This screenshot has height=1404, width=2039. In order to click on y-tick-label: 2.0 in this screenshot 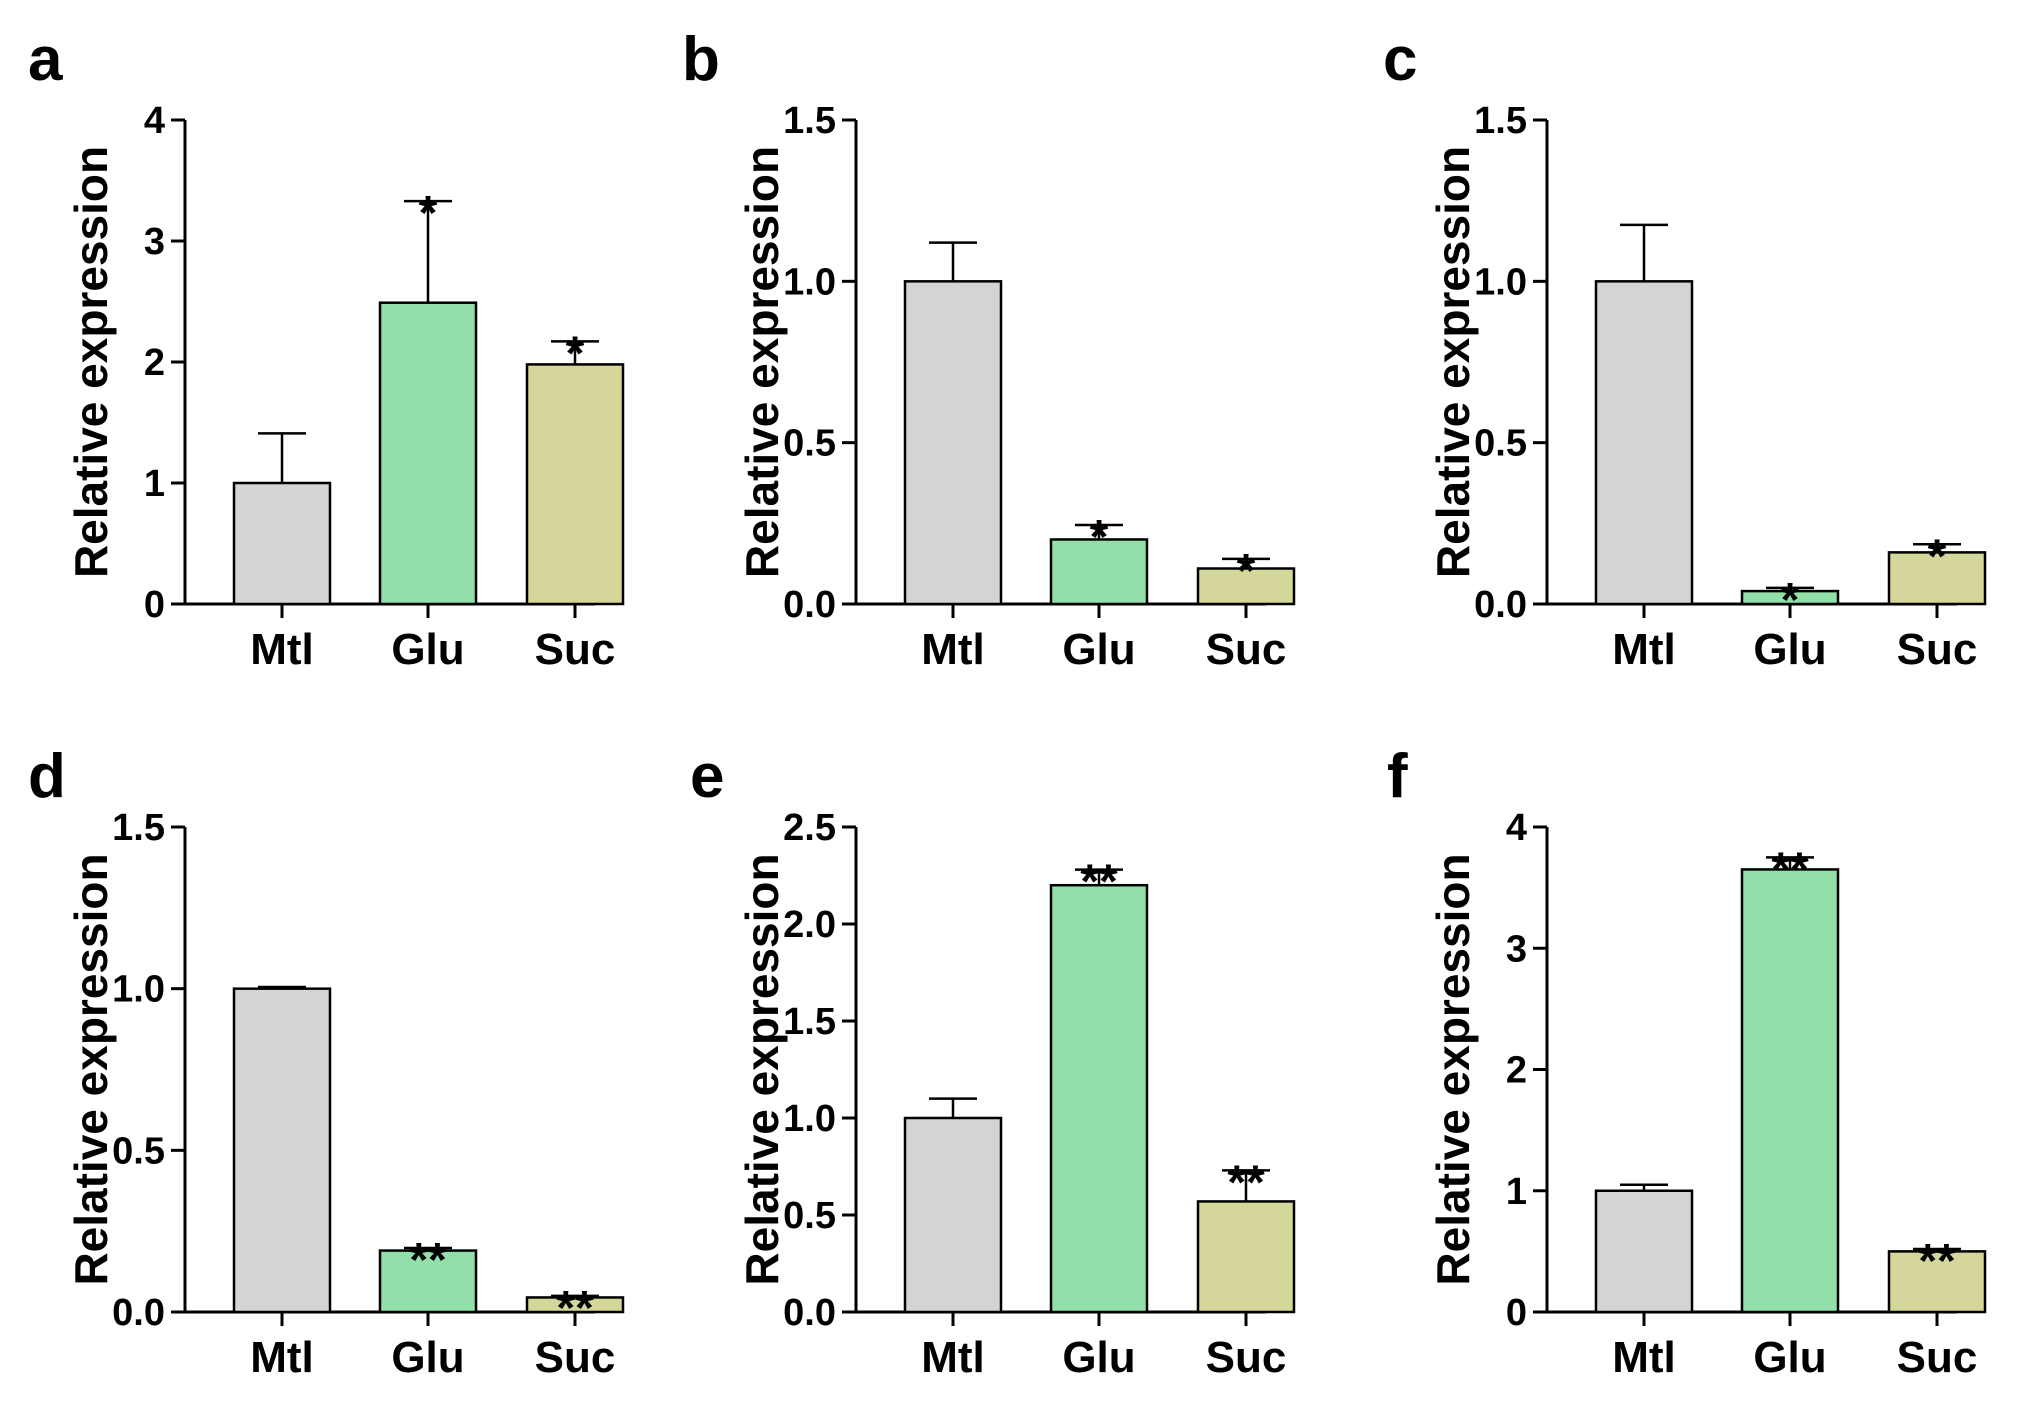, I will do `click(809, 925)`.